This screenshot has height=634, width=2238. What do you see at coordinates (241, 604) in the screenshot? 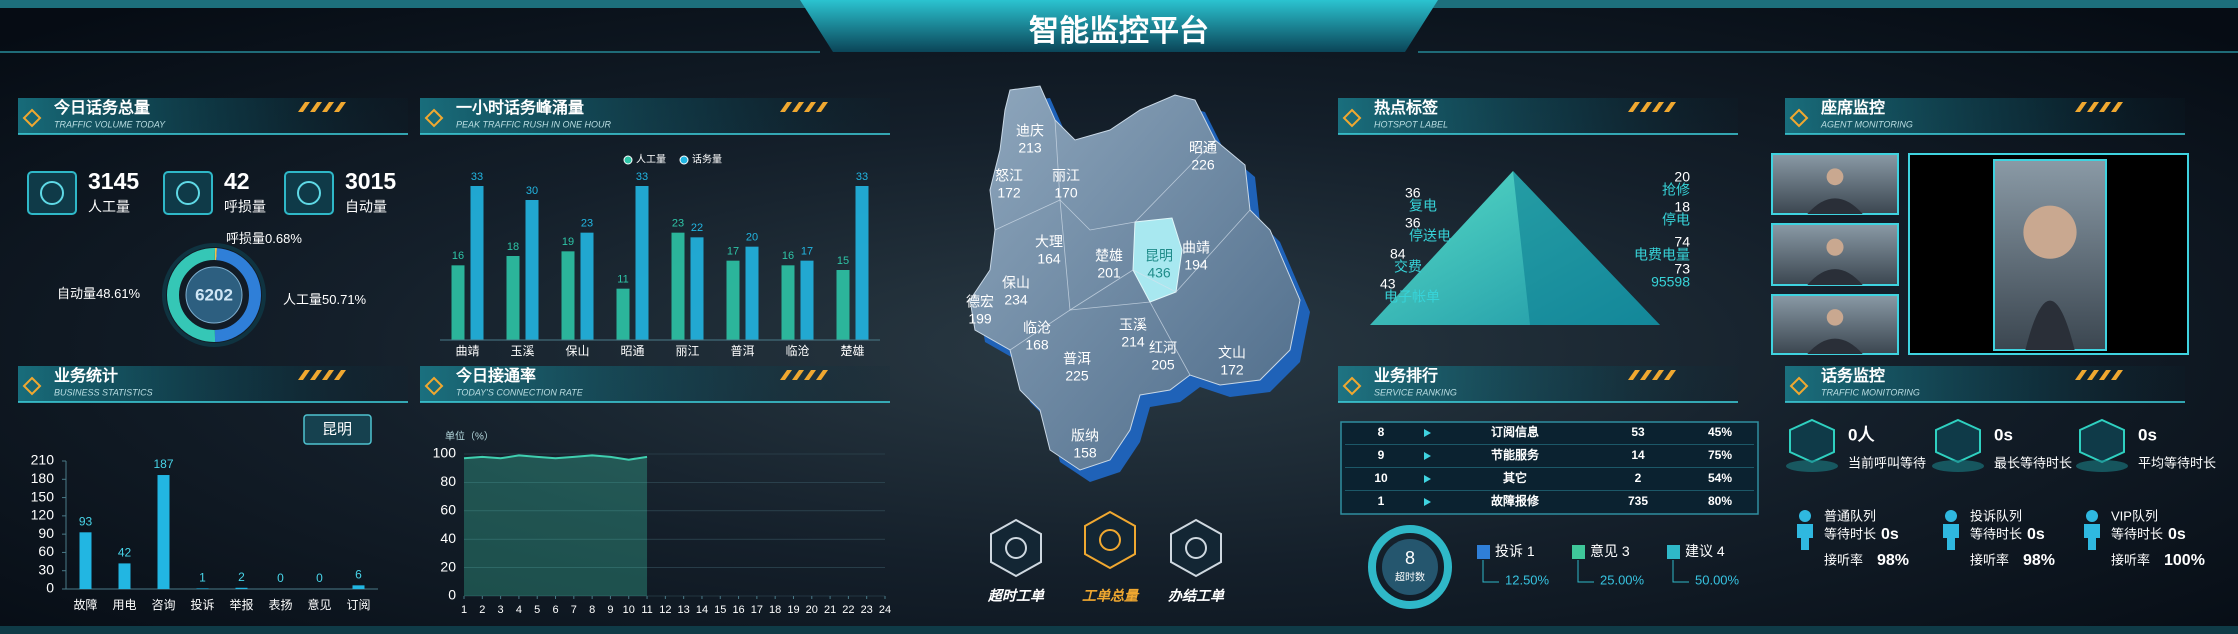
I see `x-tick-label: 举报` at bounding box center [241, 604].